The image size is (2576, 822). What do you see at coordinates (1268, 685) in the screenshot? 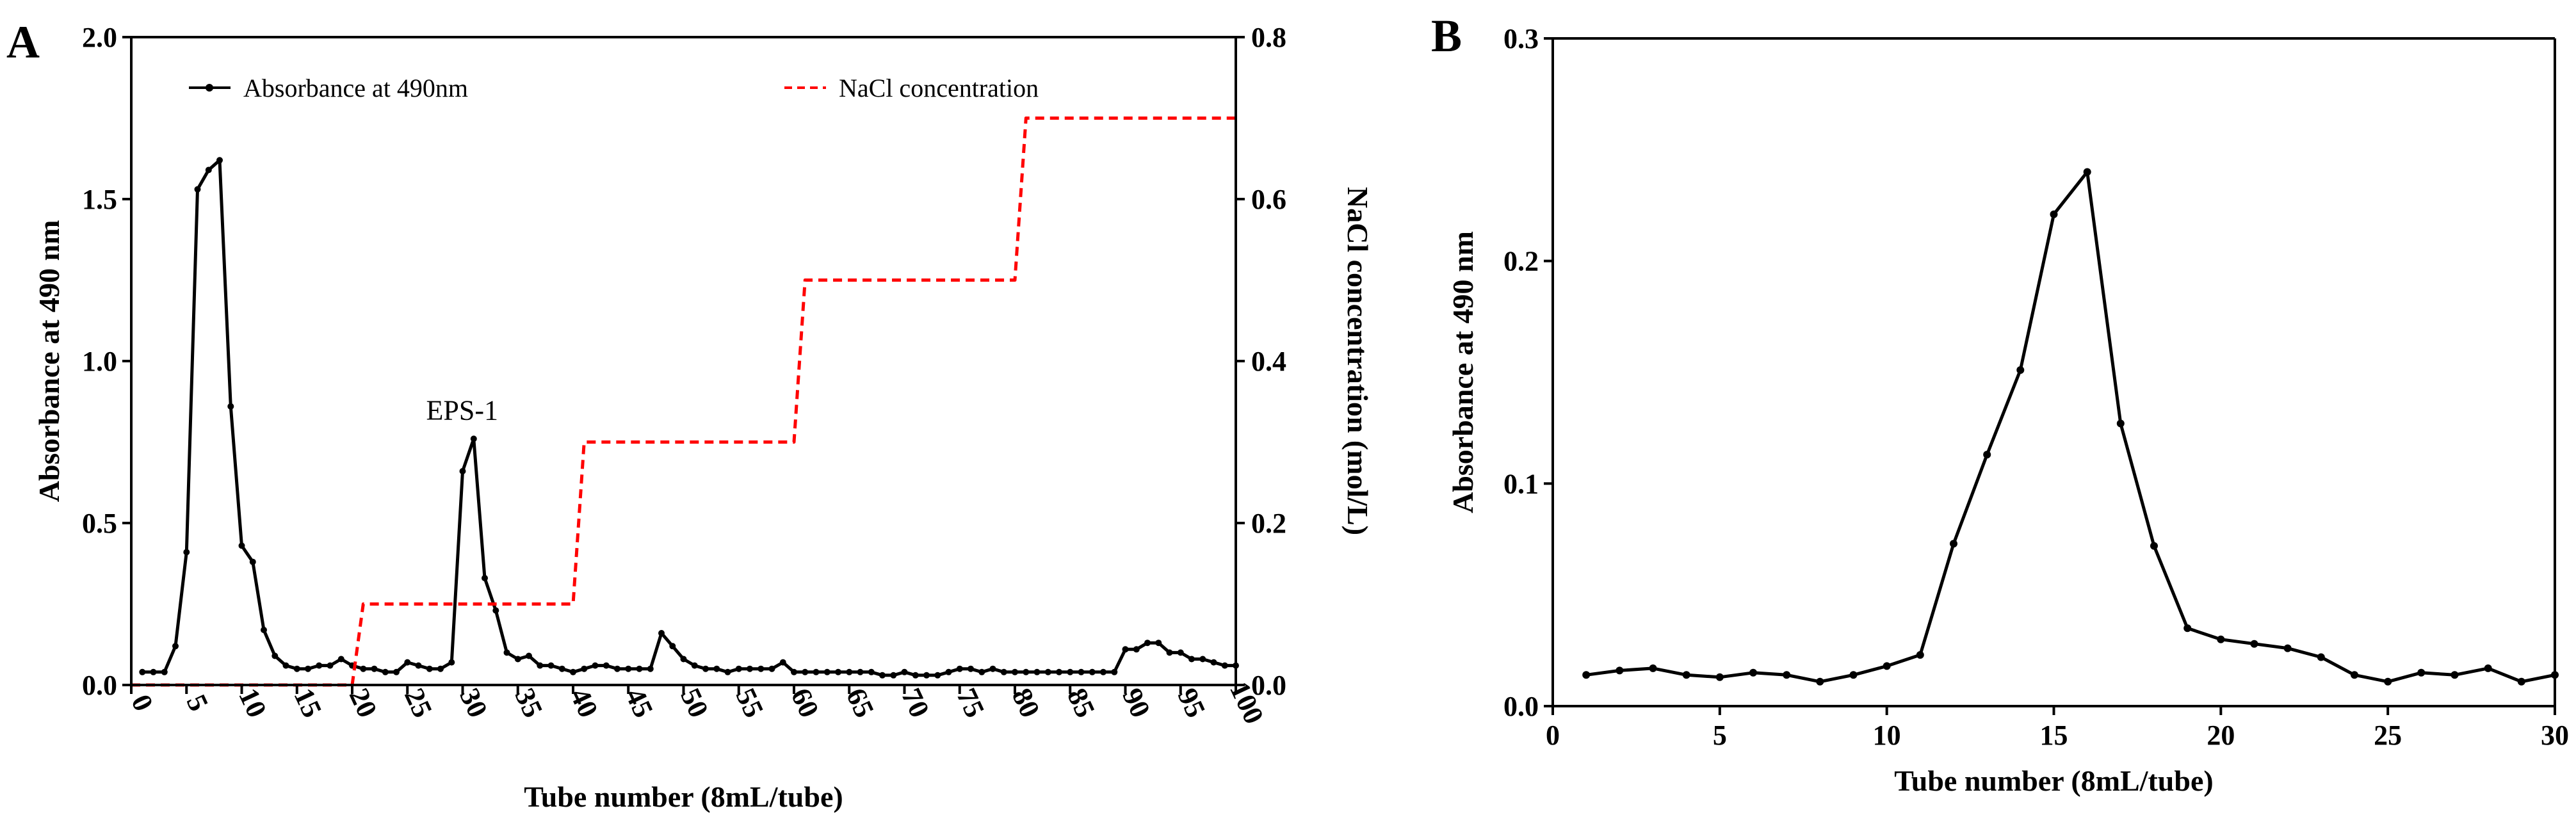
I see `y2-tick-label: 0.0` at bounding box center [1268, 685].